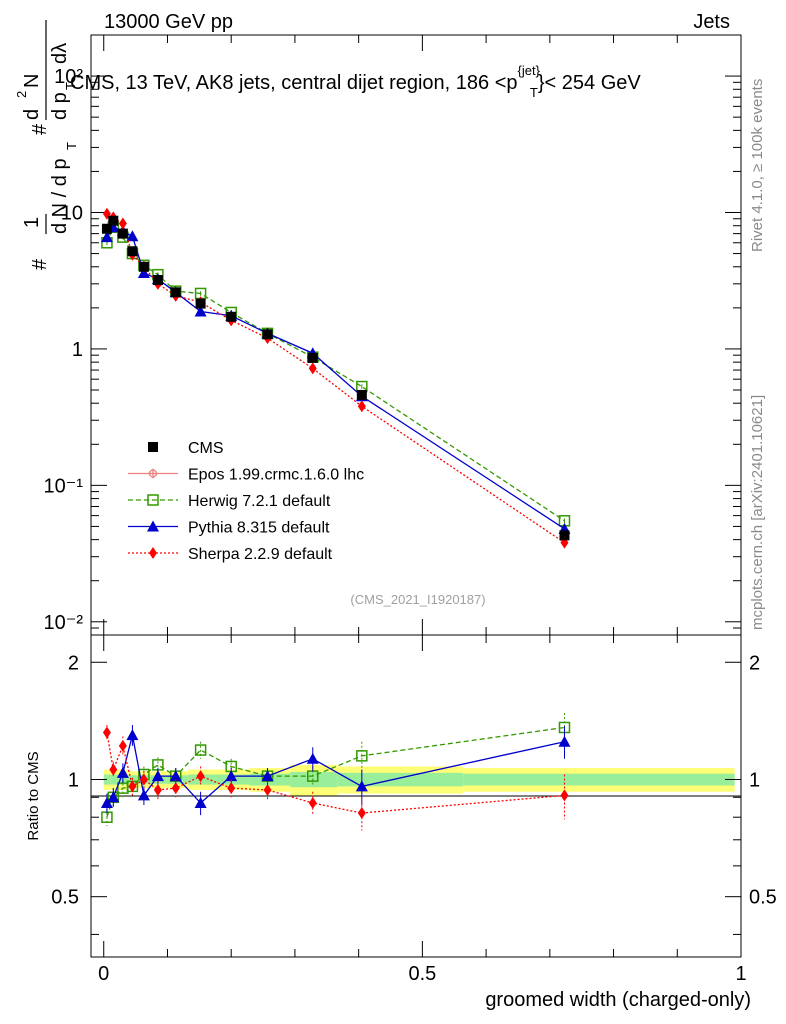 This screenshot has width=786, height=1024. I want to click on ylabel-T-sub-2: T, so click(70, 86).